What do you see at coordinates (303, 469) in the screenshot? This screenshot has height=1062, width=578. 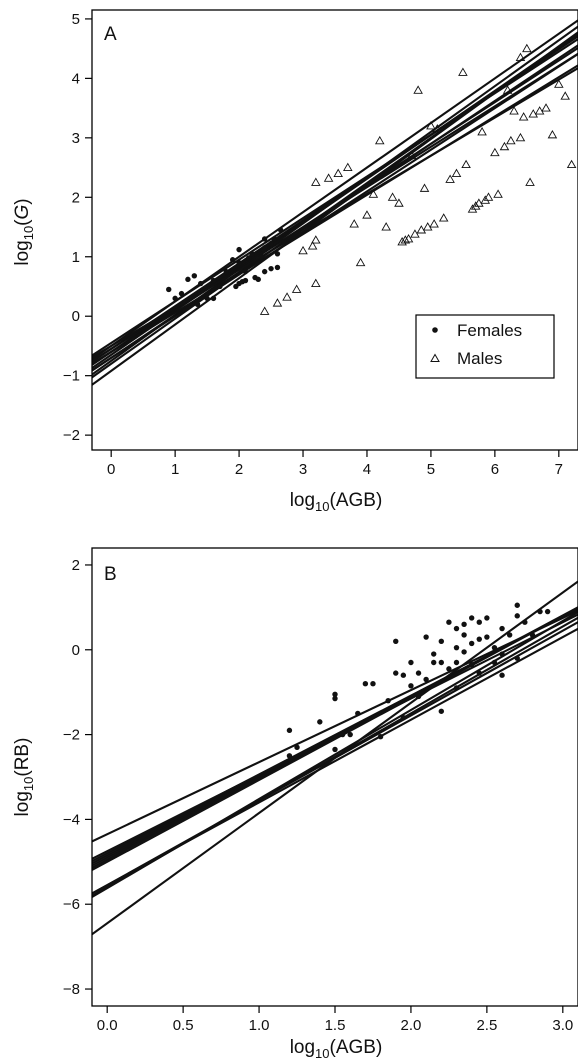 I see `x-tick-label: 3` at bounding box center [303, 469].